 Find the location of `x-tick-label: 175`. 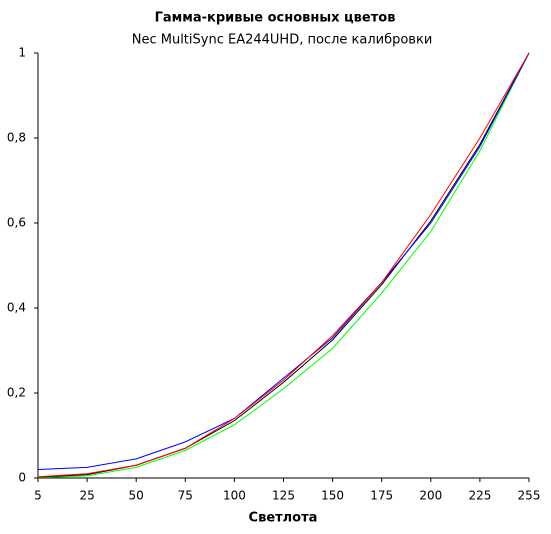

x-tick-label: 175 is located at coordinates (381, 496).